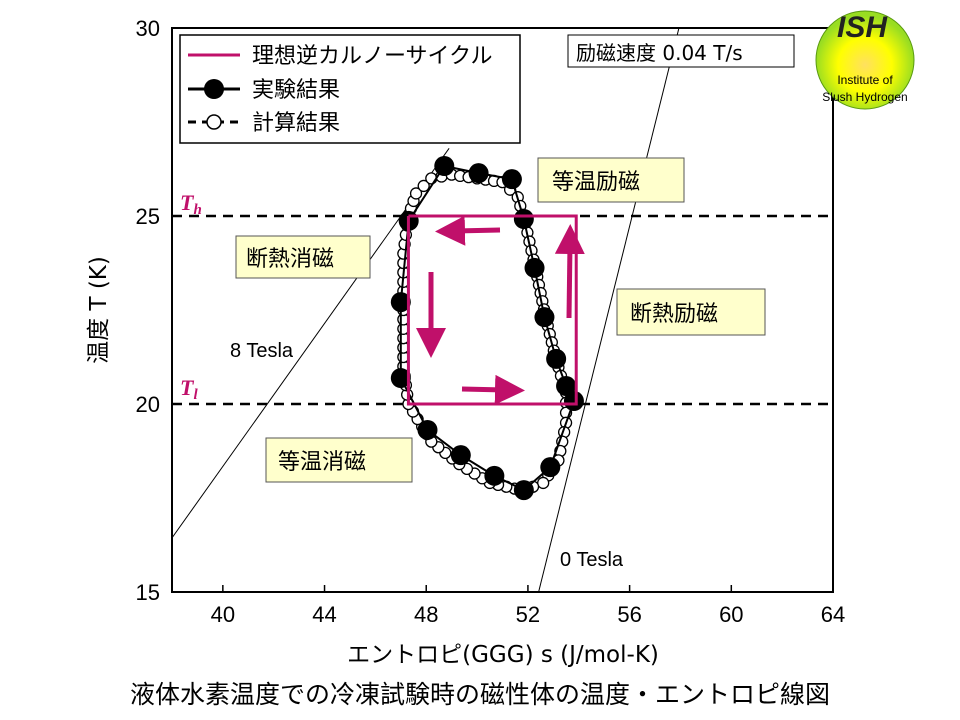 The image size is (960, 720). Describe the element at coordinates (674, 314) in the screenshot. I see `adi-mag-label: 断熱励磁` at that location.